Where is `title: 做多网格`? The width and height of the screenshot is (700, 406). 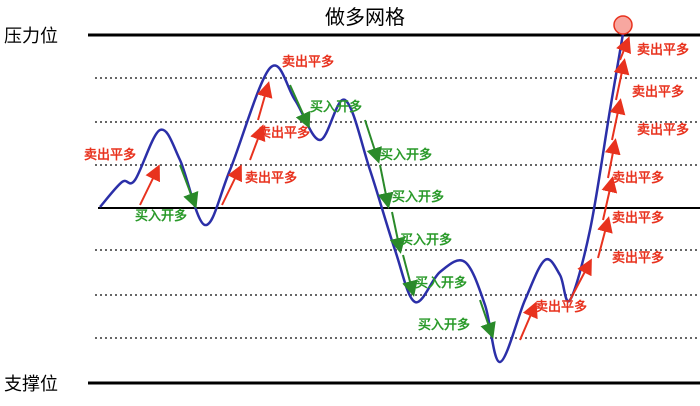
title: 做多网格 is located at coordinates (365, 17).